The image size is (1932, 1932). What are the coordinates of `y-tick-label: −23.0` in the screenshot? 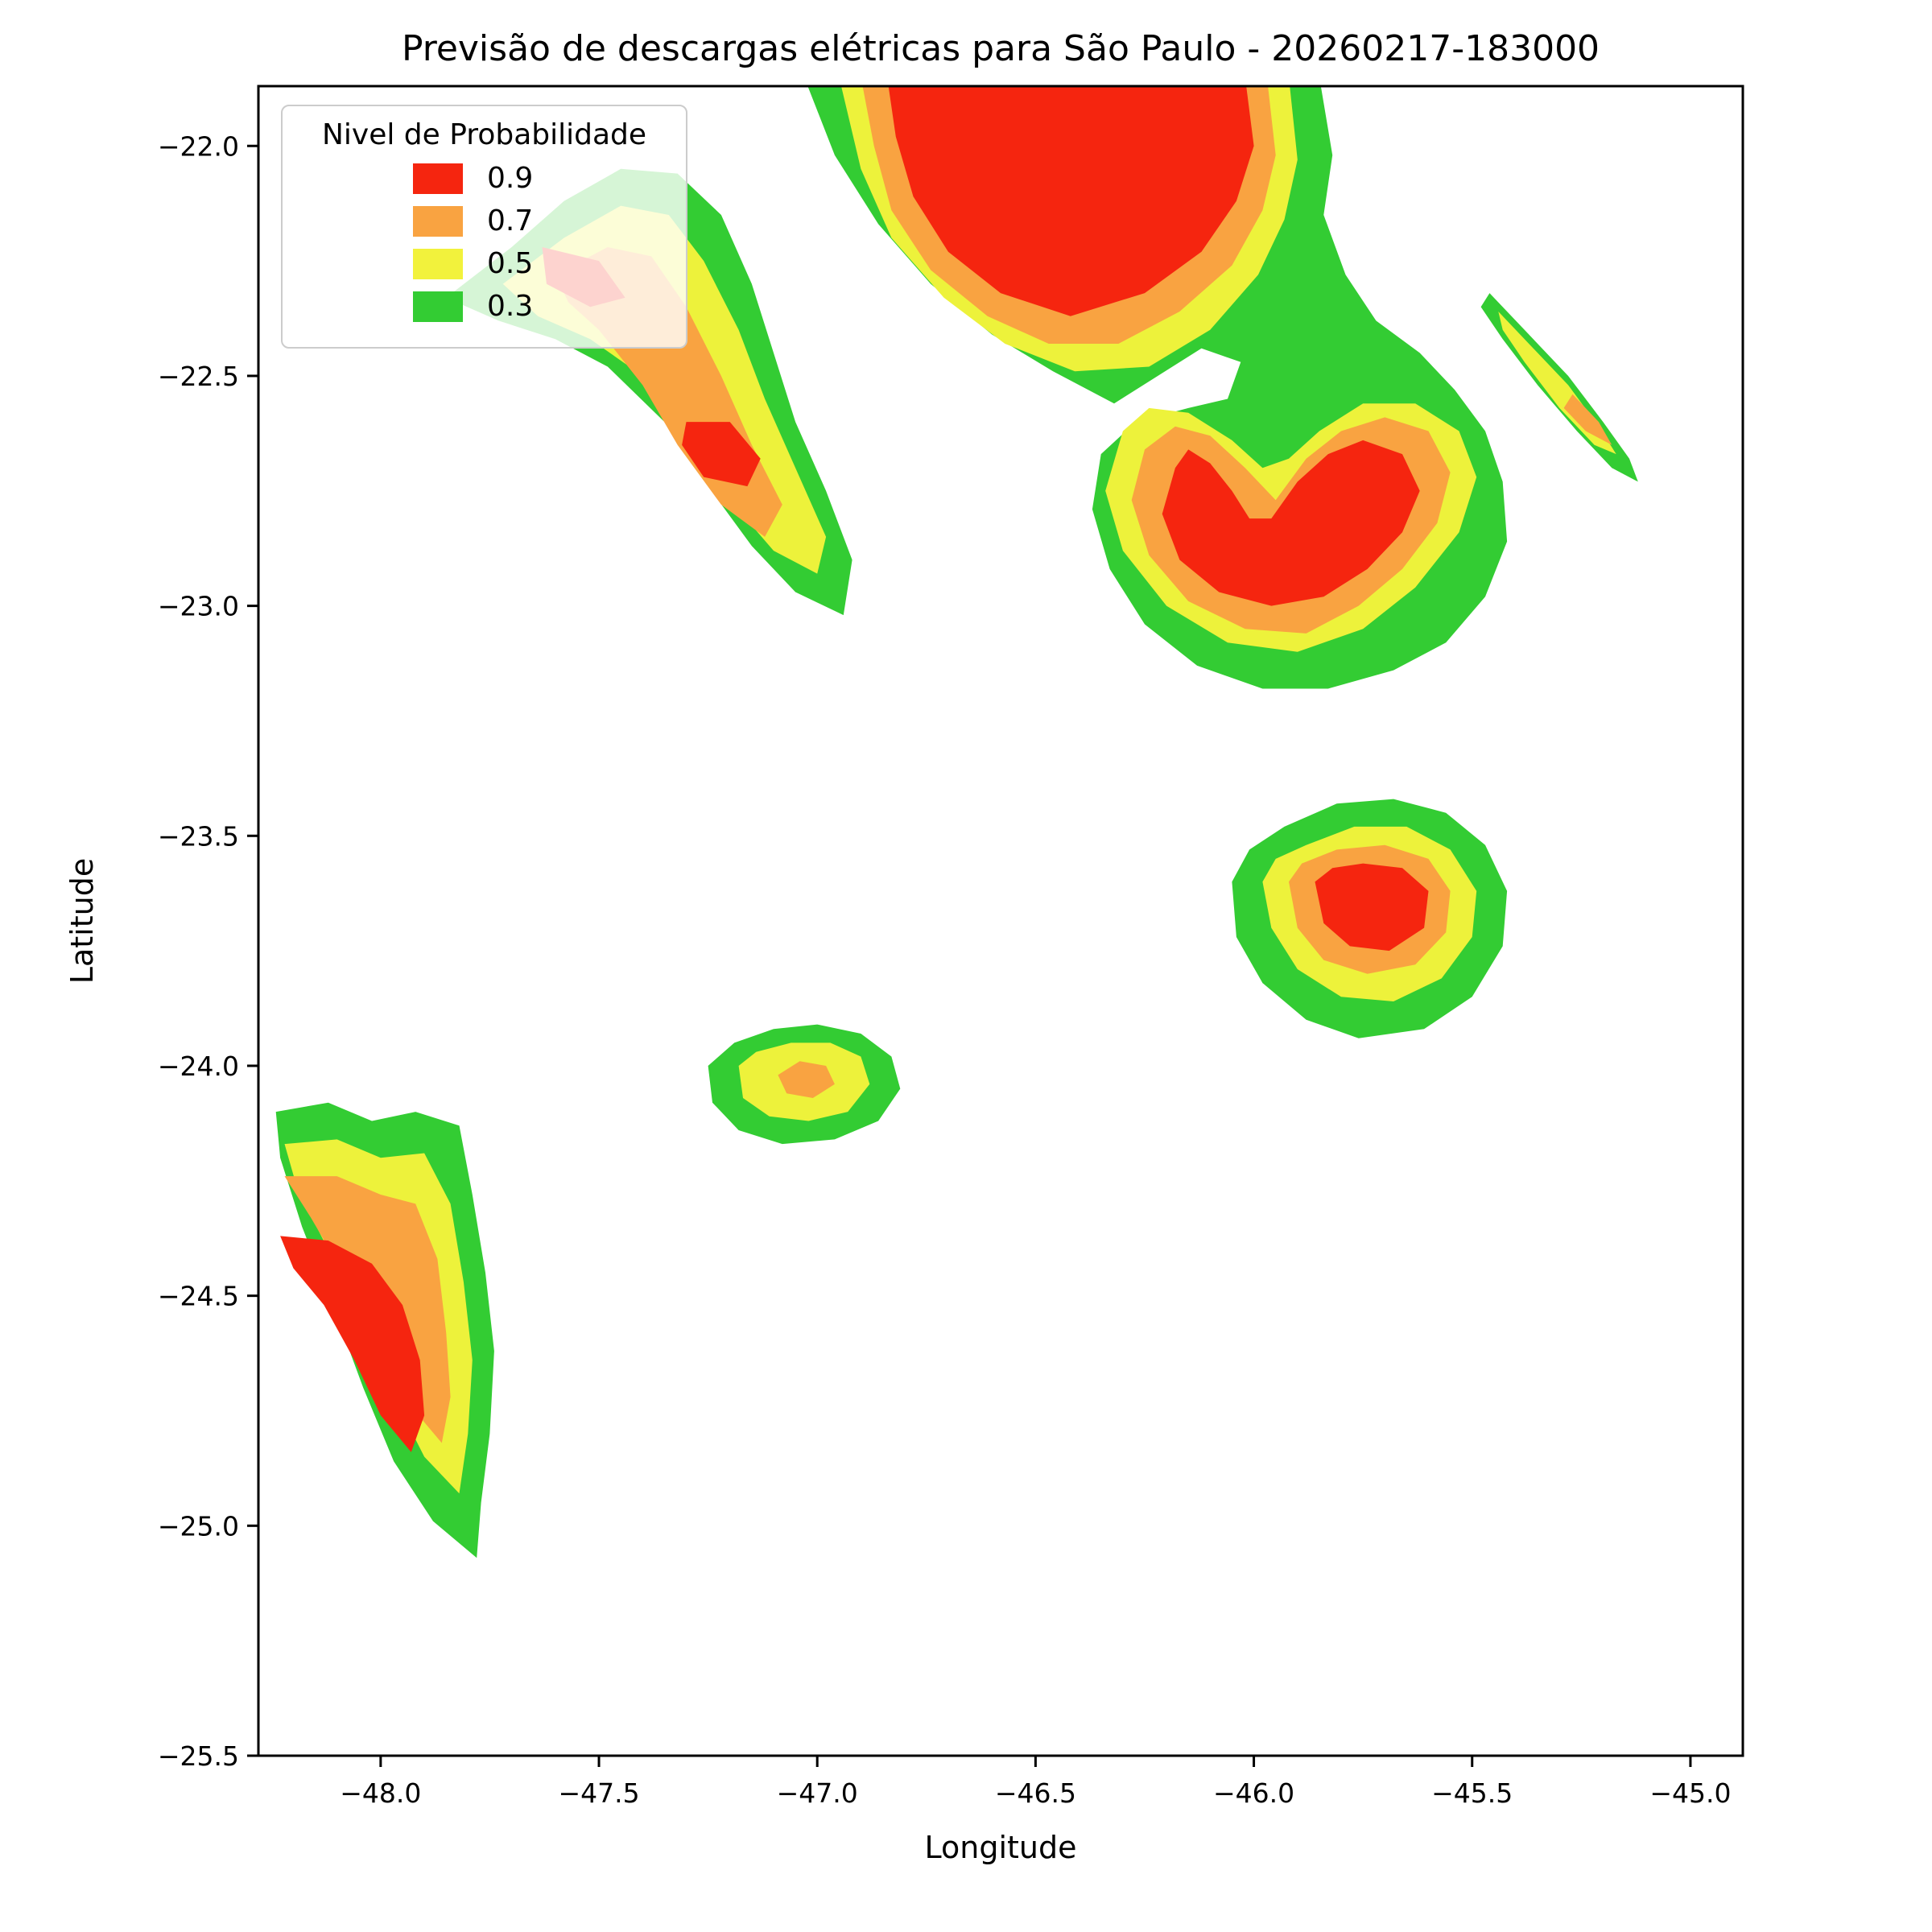 It's located at (198, 606).